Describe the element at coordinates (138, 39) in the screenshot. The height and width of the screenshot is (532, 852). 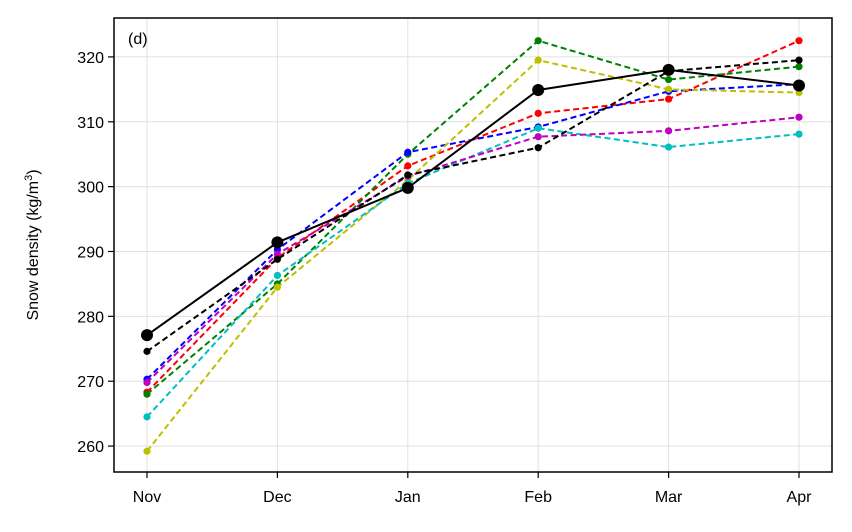
I see `panel-label: (d)` at that location.